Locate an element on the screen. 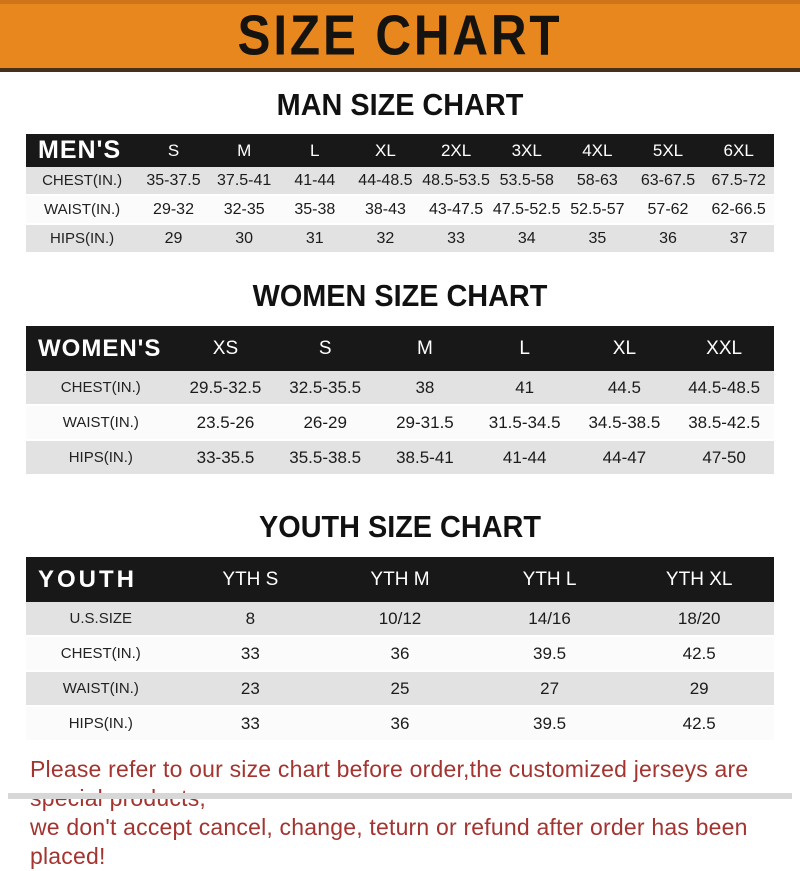 The width and height of the screenshot is (800, 871). size-cell: 44.5-48.5 is located at coordinates (724, 388).